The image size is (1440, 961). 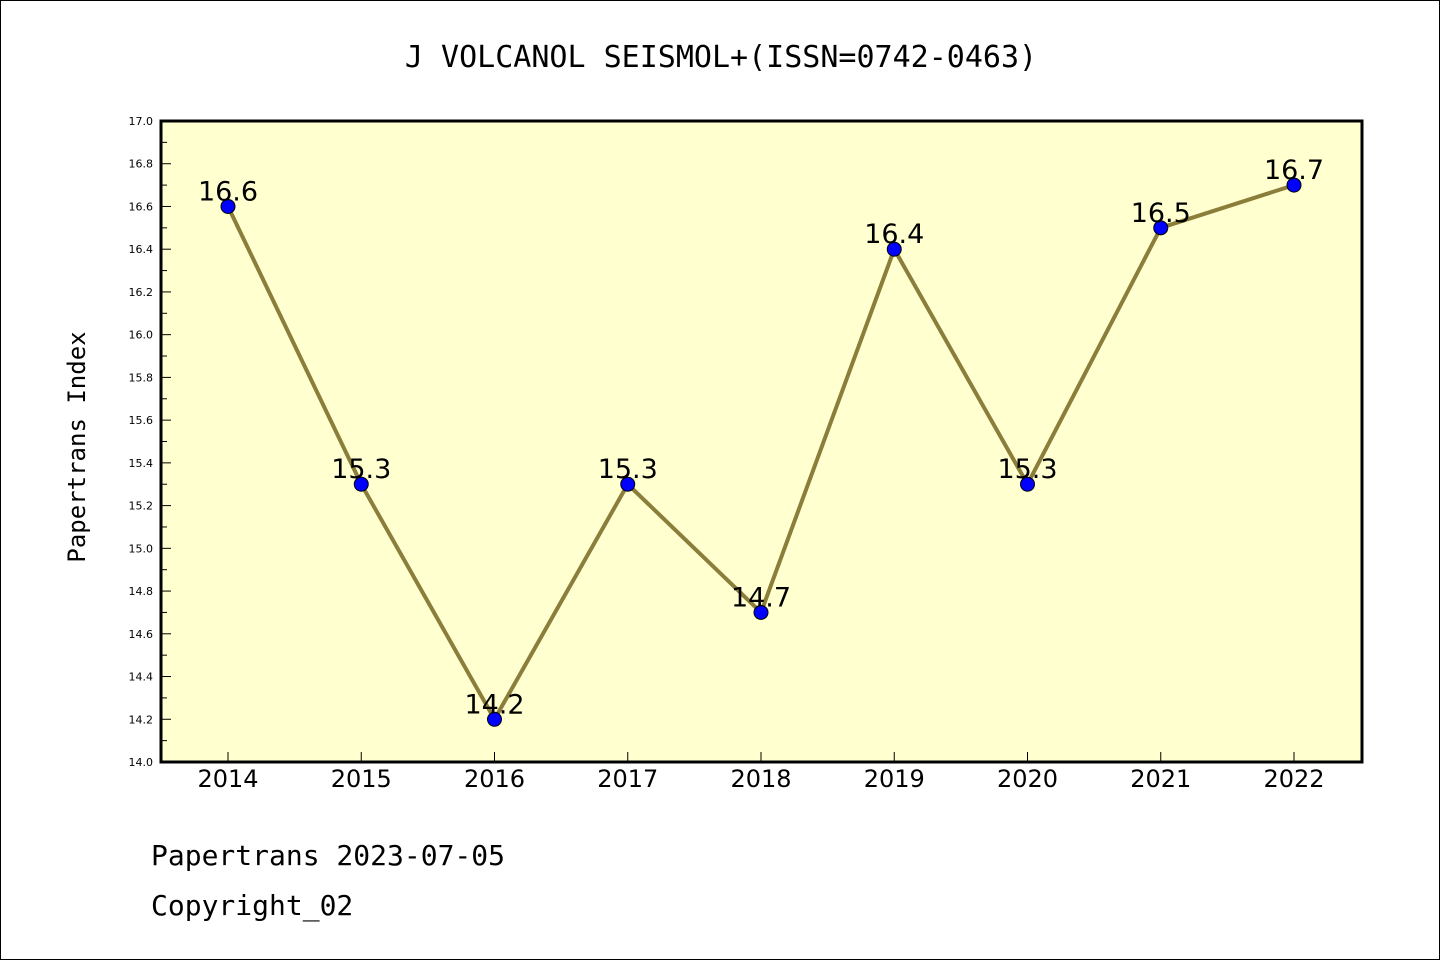 What do you see at coordinates (328, 855) in the screenshot?
I see `footer-date: Papertrans 2023-07-05` at bounding box center [328, 855].